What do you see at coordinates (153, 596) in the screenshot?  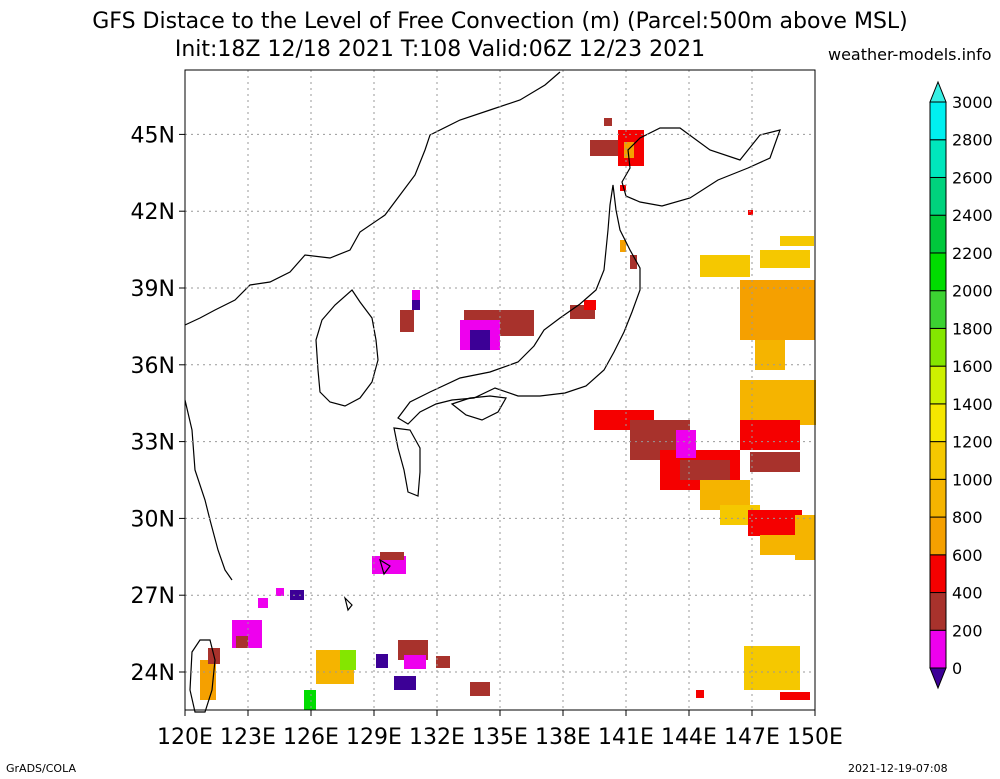 I see `lat-label: 27N` at bounding box center [153, 596].